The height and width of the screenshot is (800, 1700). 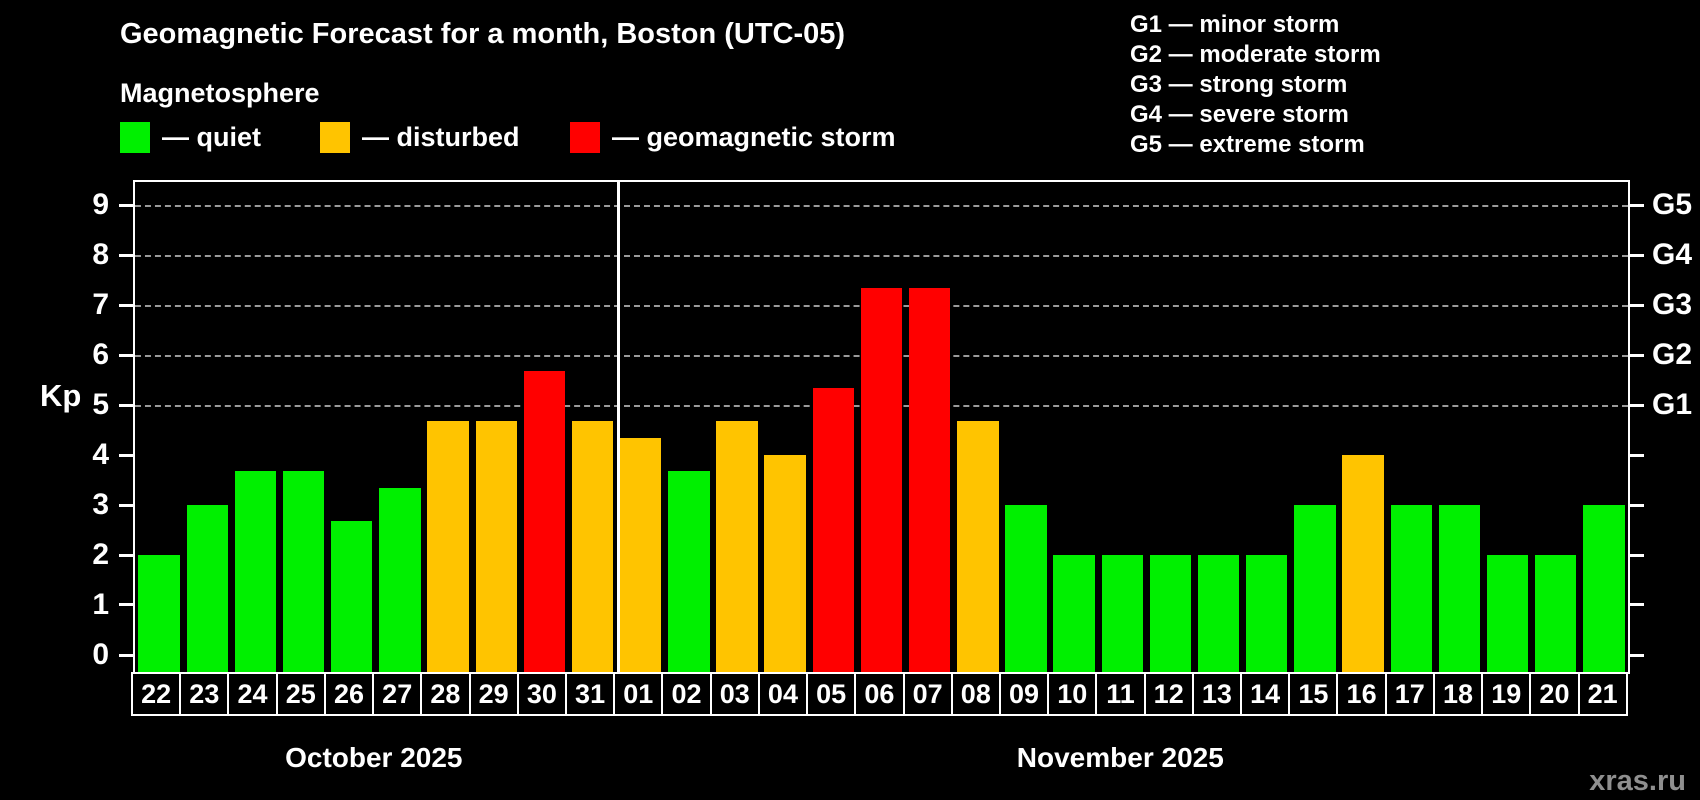 I want to click on legend-label-storm: — geomagnetic storm, so click(x=754, y=137).